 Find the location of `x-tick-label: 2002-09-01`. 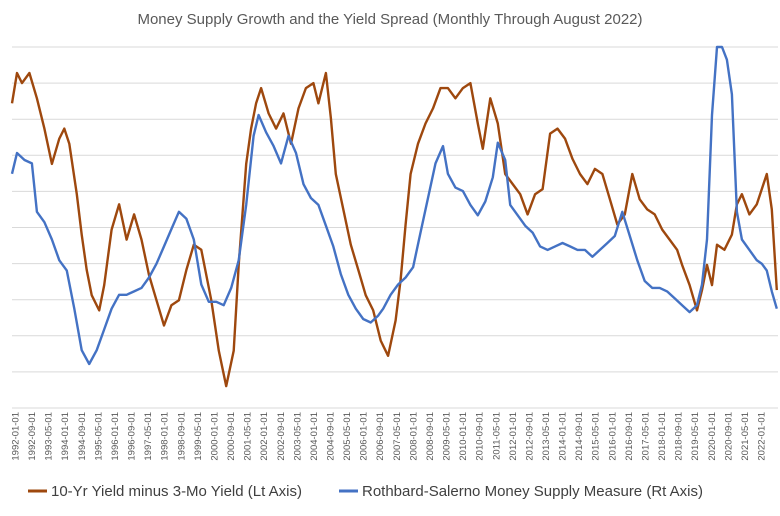

x-tick-label: 2002-09-01 is located at coordinates (281, 436).